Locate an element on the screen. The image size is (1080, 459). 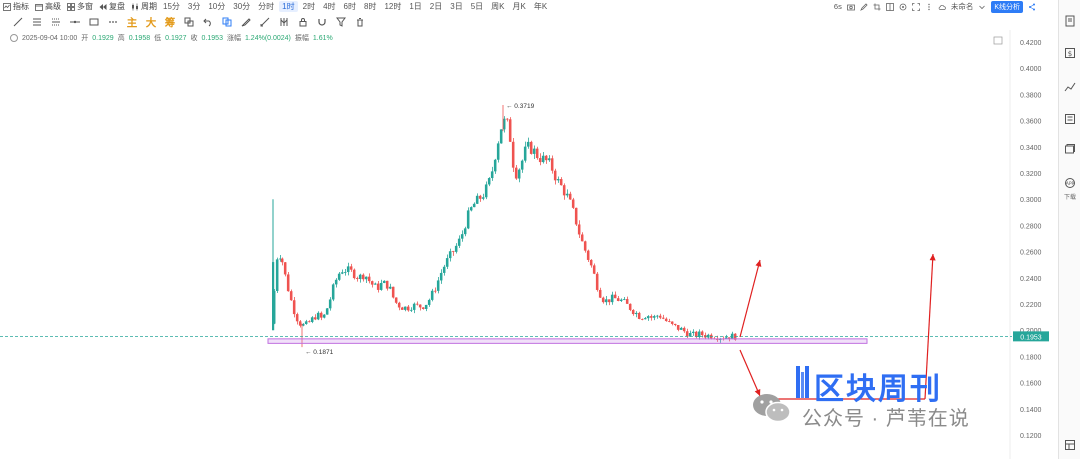
magnet-icon is located at coordinates (322, 22).